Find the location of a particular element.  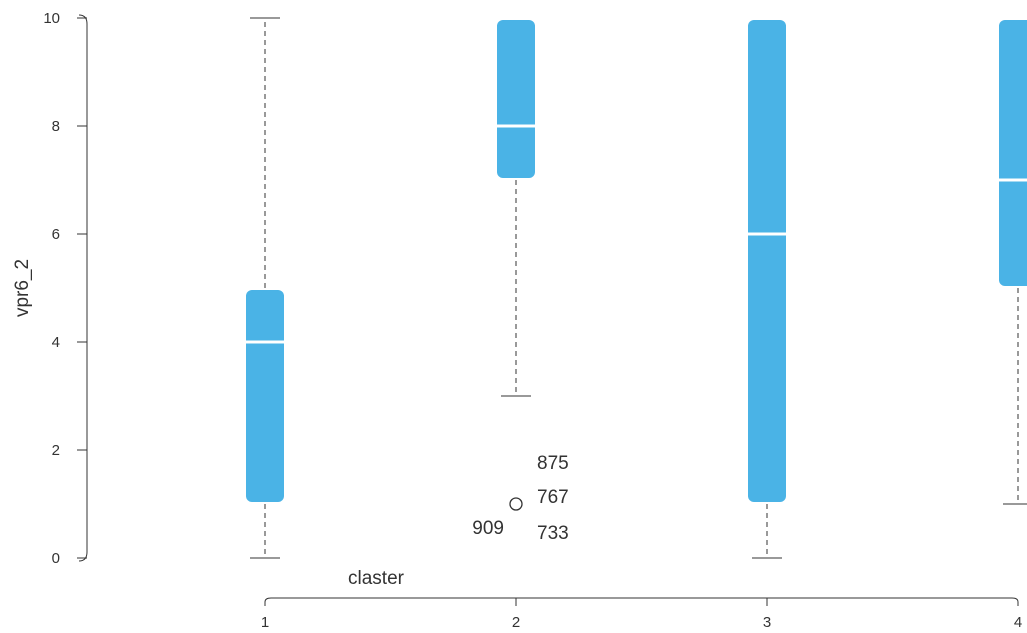

x-tick-label-3: 3 is located at coordinates (767, 622).